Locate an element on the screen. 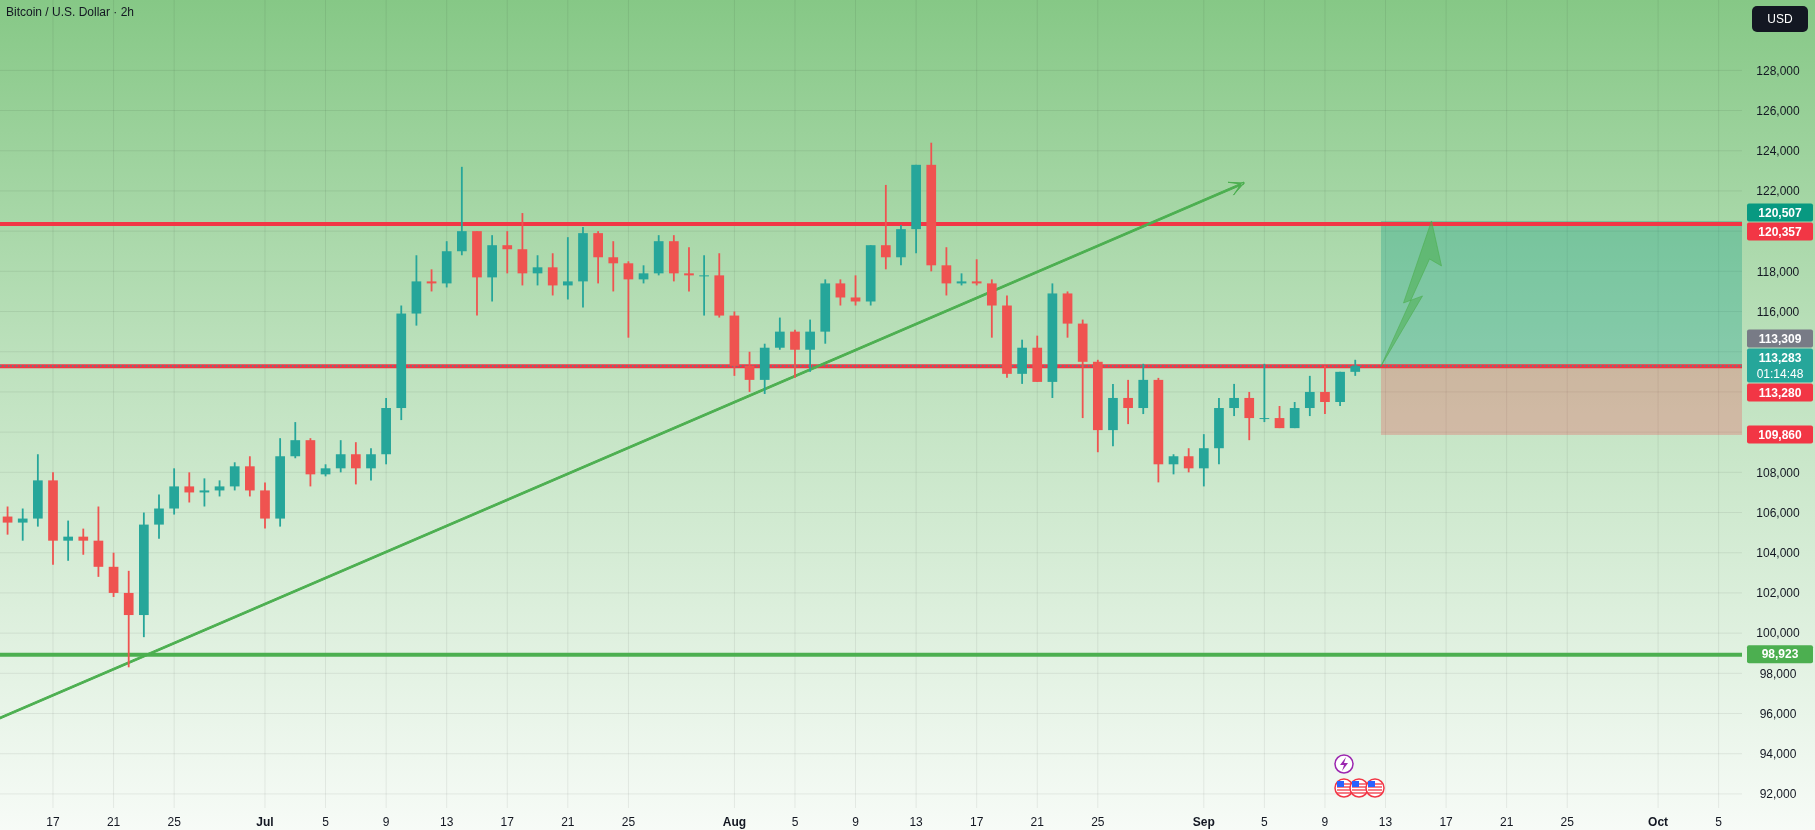 The width and height of the screenshot is (1815, 830). y-tick-label: 92,000 is located at coordinates (1778, 794).